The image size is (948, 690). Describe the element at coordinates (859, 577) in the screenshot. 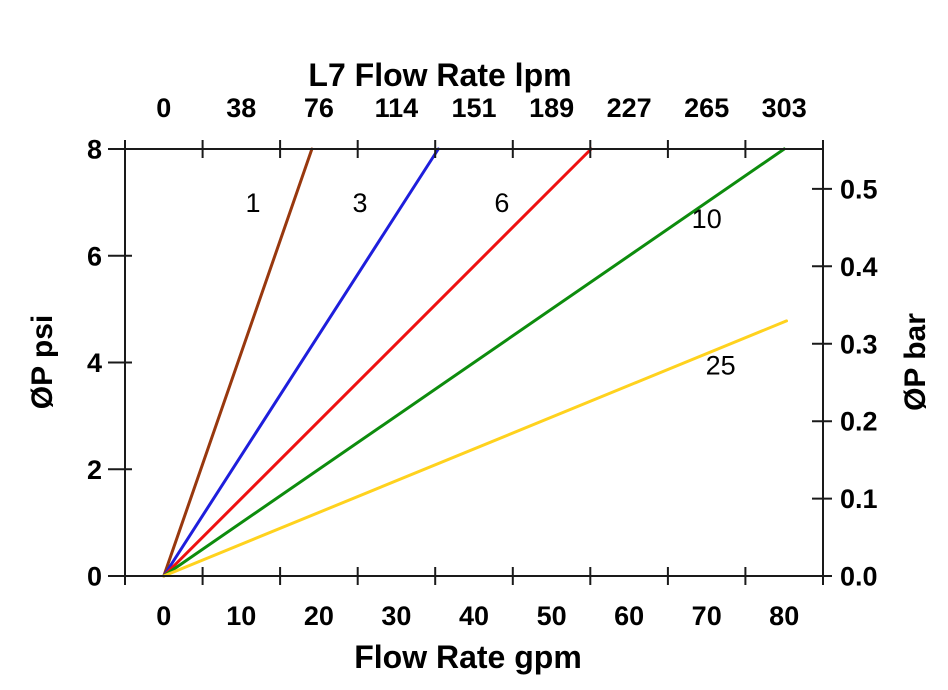

I see `right-tick-label: 0.0` at that location.